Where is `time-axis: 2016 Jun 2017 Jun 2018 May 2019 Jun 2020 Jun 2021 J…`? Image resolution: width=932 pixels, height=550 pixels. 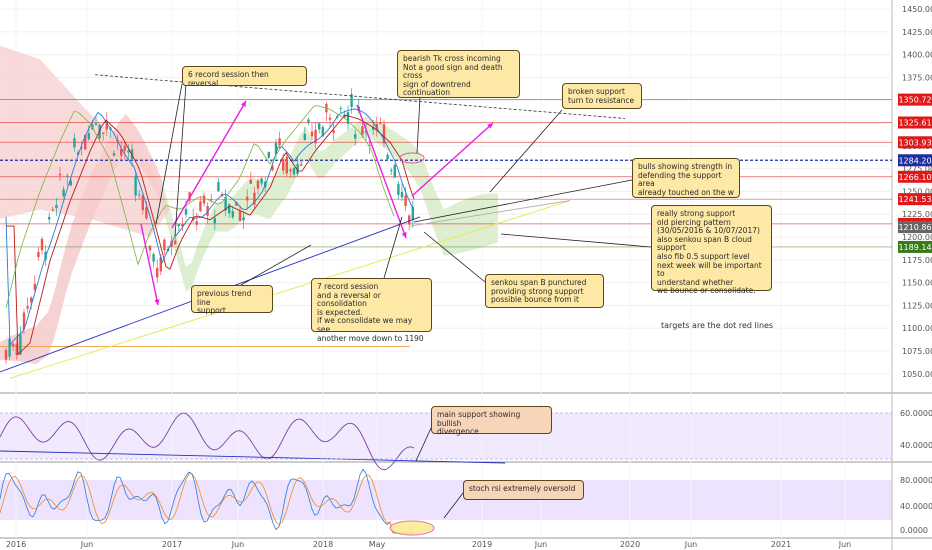
time-axis: 2016 Jun 2017 Jun 2018 May 2019 Jun 2020 Jun 2021 J… is located at coordinates (428, 544).